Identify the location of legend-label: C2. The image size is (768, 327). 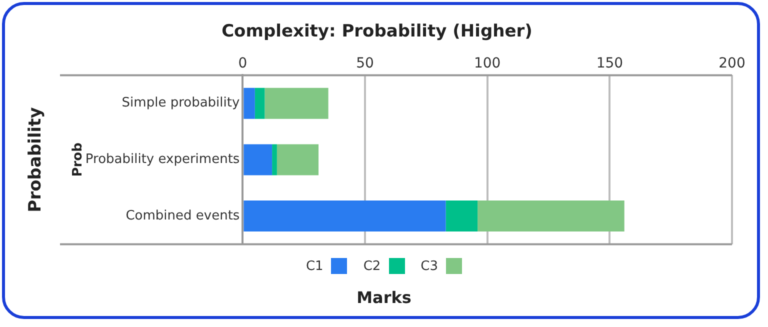
(372, 266).